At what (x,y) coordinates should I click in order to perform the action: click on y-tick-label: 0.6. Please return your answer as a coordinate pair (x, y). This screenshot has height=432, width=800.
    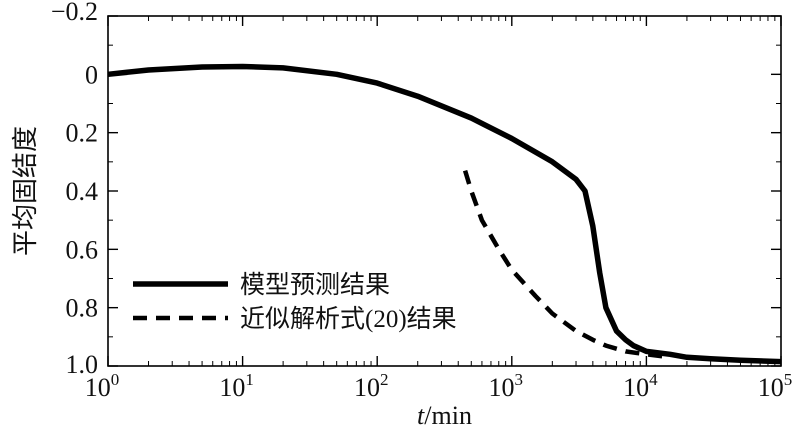
    Looking at the image, I should click on (82, 249).